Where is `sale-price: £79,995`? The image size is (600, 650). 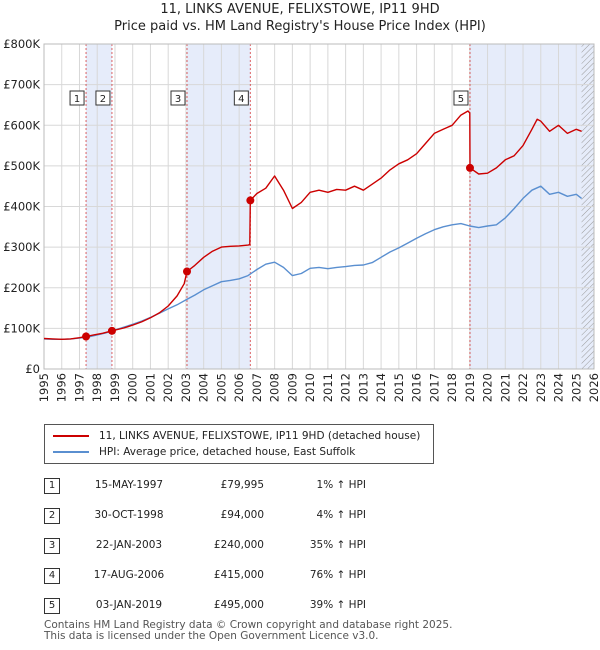
sale-price: £79,995 is located at coordinates (242, 485).